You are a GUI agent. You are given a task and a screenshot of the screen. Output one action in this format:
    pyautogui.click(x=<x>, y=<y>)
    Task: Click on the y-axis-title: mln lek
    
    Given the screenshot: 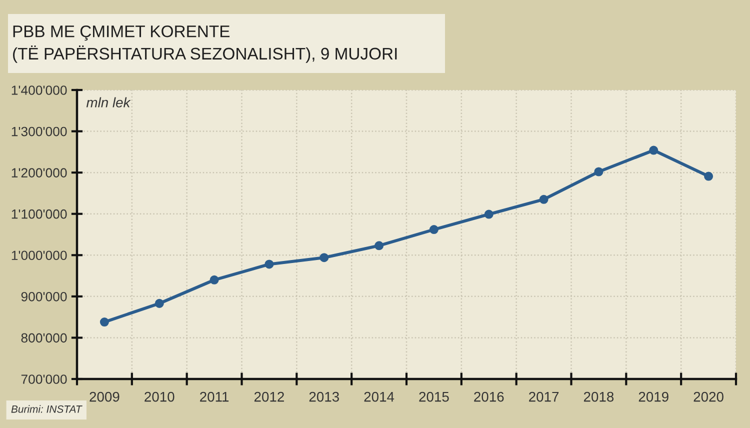 What is the action you would take?
    pyautogui.click(x=108, y=102)
    